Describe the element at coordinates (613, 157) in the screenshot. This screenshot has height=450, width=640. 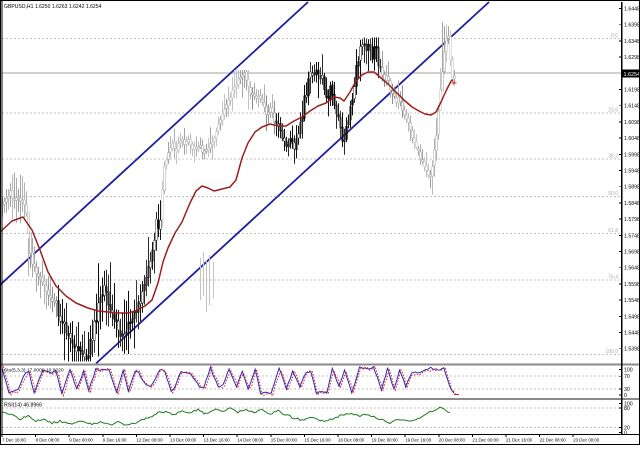
I see `svg-text: 38.2` at that location.